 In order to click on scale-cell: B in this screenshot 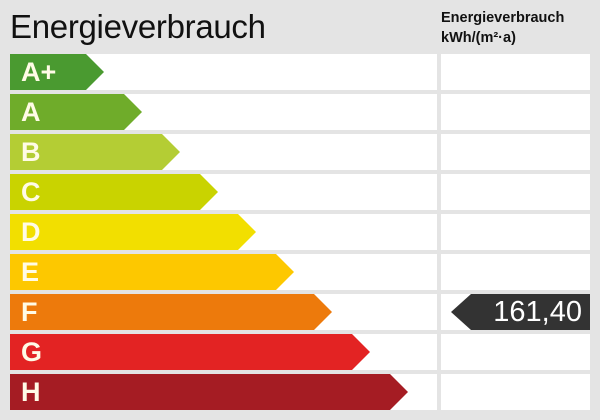, I will do `click(223, 152)`.